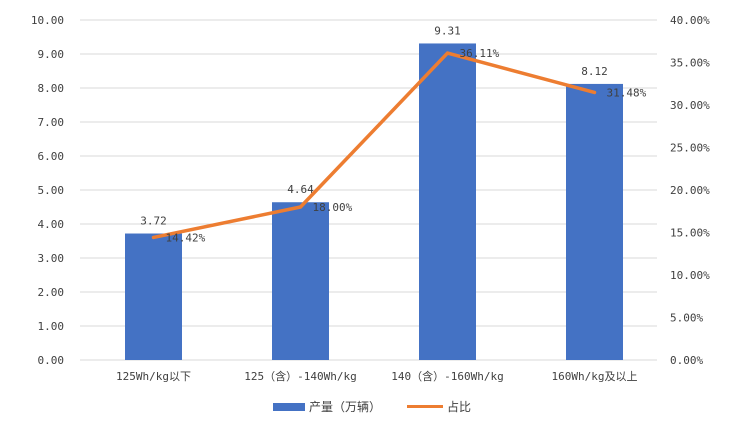  What do you see at coordinates (51, 156) in the screenshot?
I see `left-tick-label: 6.00` at bounding box center [51, 156].